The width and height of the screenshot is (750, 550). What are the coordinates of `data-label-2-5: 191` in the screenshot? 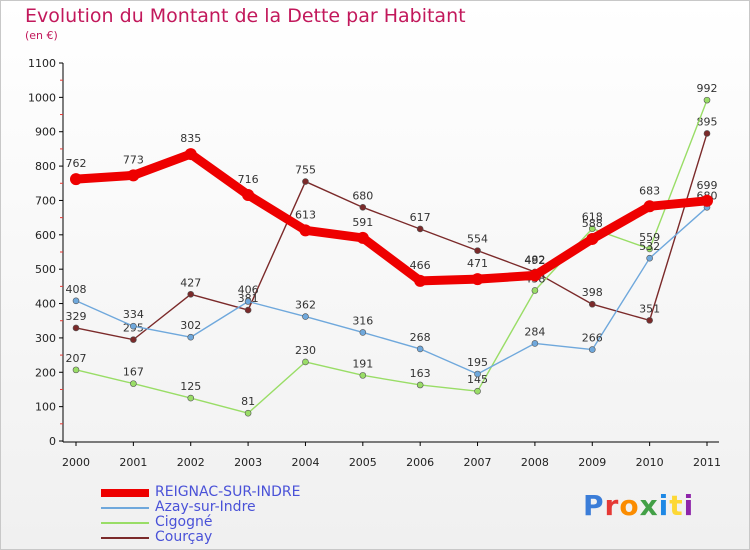 It's located at (362, 363).